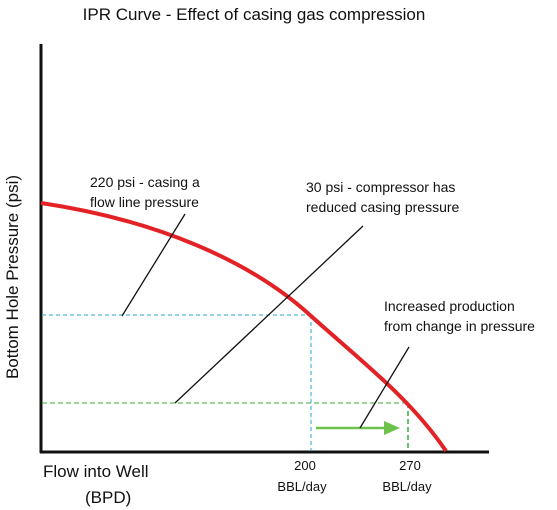 The height and width of the screenshot is (510, 557). I want to click on annotation-increased-line1: Increased production, so click(449, 306).